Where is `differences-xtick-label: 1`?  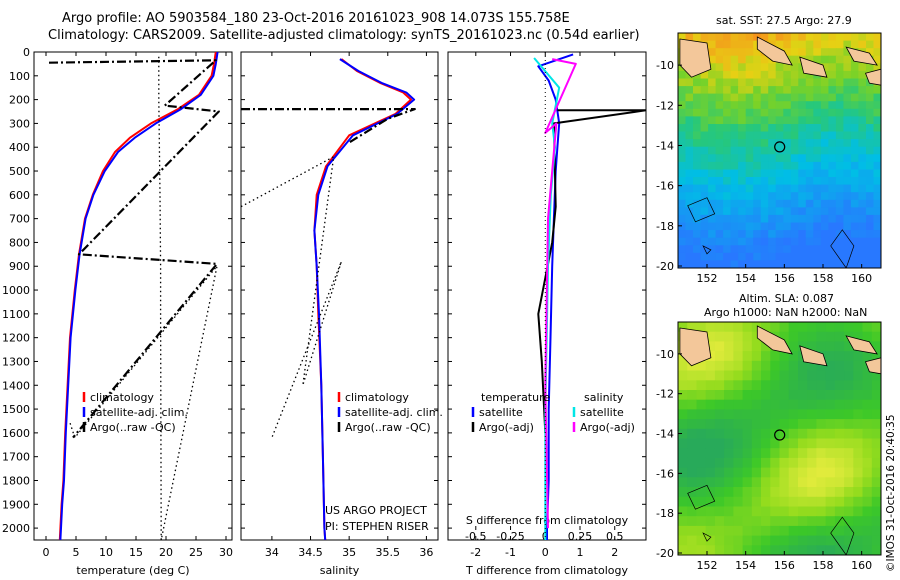 differences-xtick-label: 1 is located at coordinates (580, 552).